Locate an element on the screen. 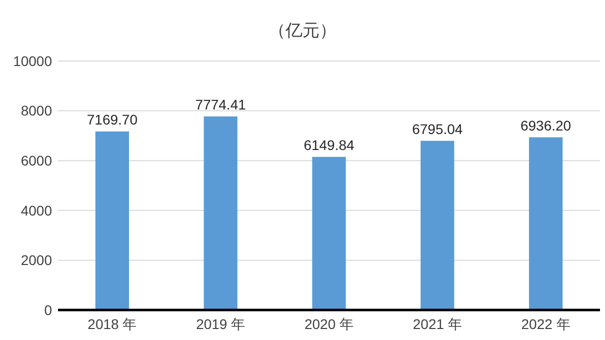 The image size is (605, 340). y-tick-label: 6000 is located at coordinates (36, 160).